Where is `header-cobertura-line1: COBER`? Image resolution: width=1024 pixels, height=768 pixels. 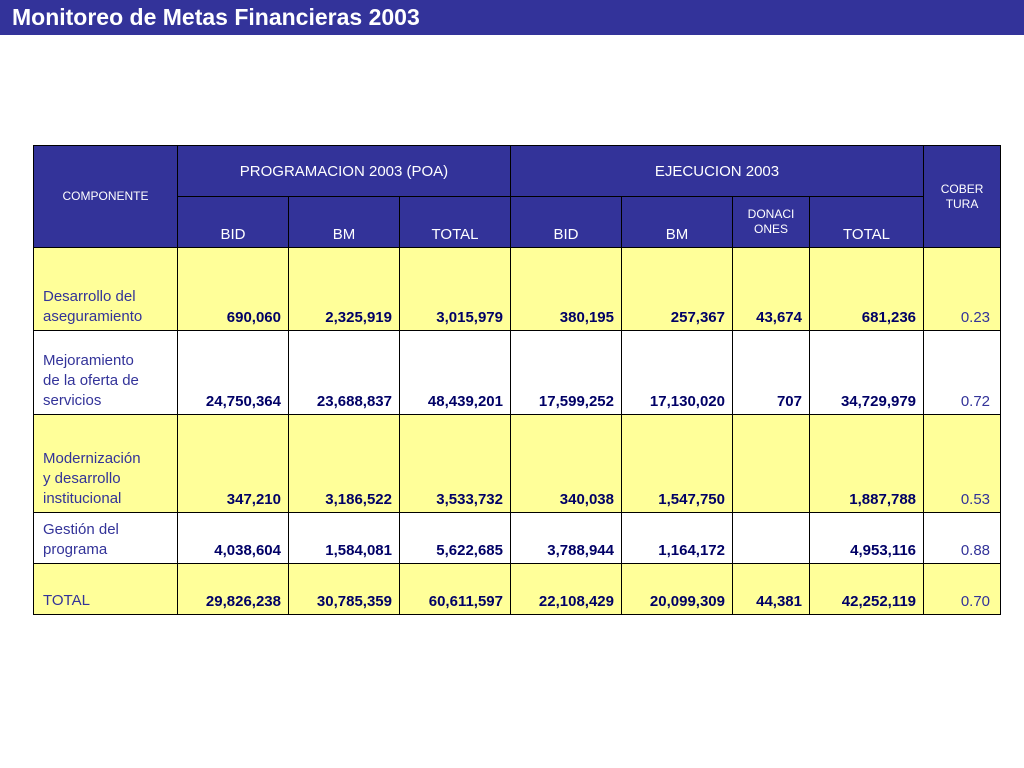
header-cobertura-line1: COBER is located at coordinates (962, 188).